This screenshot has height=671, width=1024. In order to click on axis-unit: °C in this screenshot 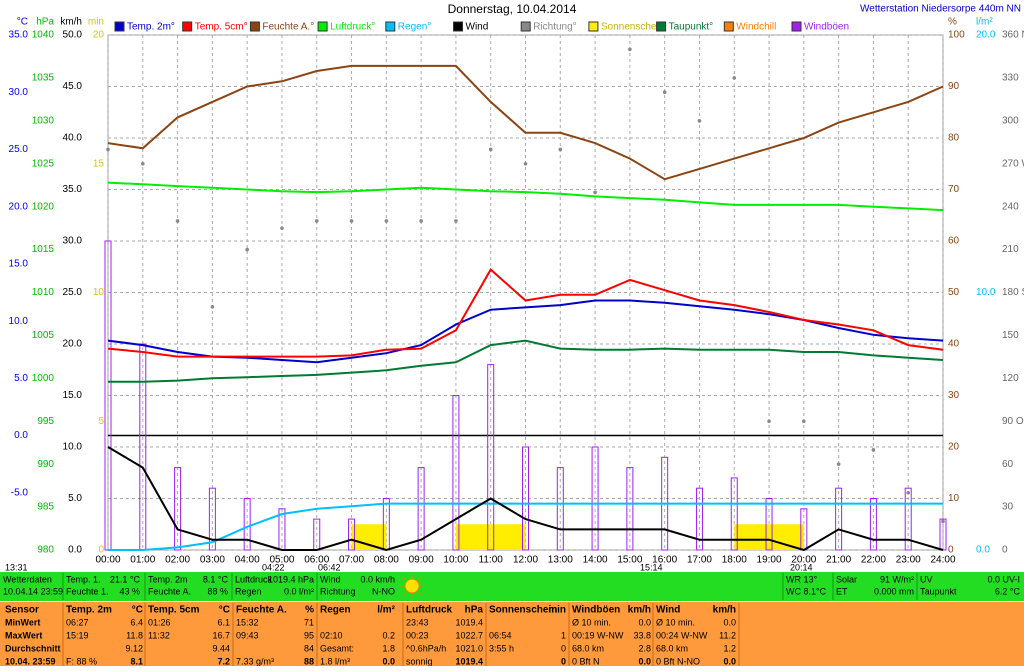, I will do `click(22, 22)`.